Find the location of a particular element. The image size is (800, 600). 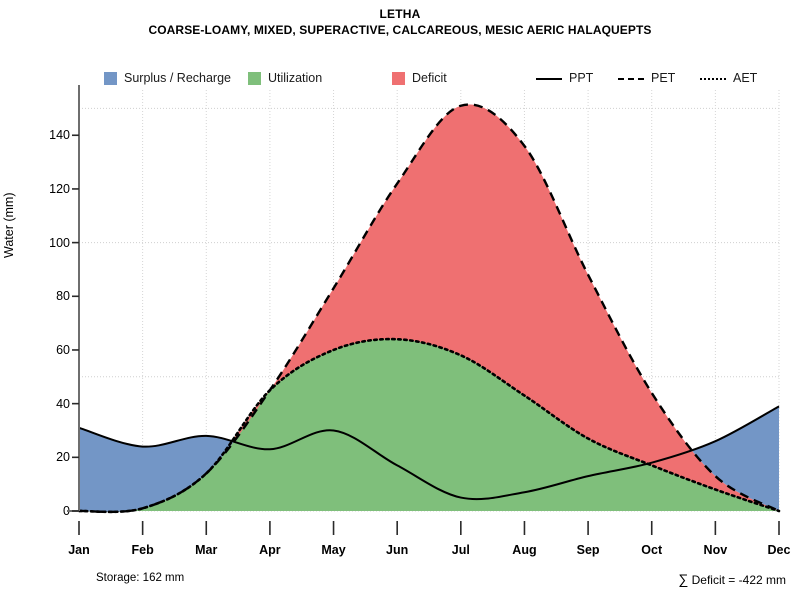

x-tick-label: Apr is located at coordinates (270, 550).